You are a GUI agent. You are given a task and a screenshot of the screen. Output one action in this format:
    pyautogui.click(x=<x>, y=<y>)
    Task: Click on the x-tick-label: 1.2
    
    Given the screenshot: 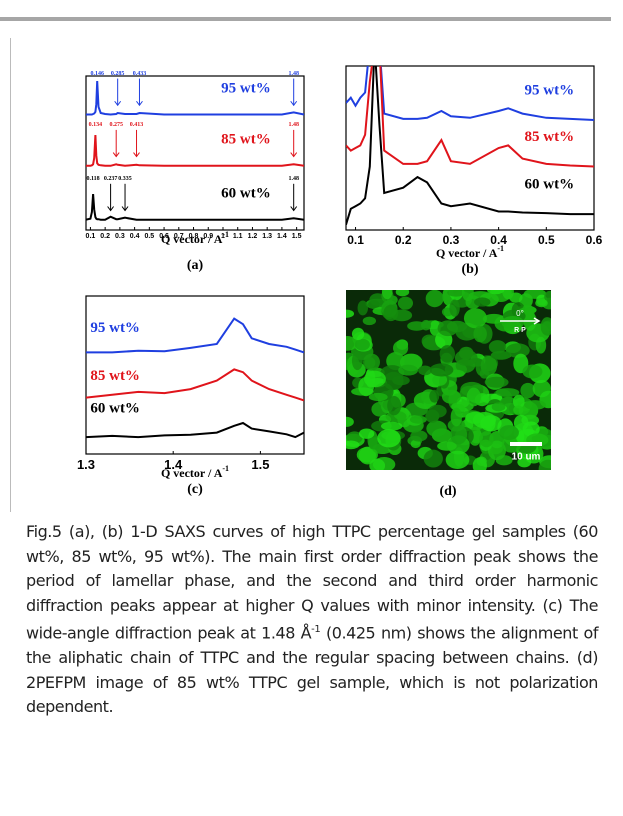 What is the action you would take?
    pyautogui.click(x=253, y=236)
    